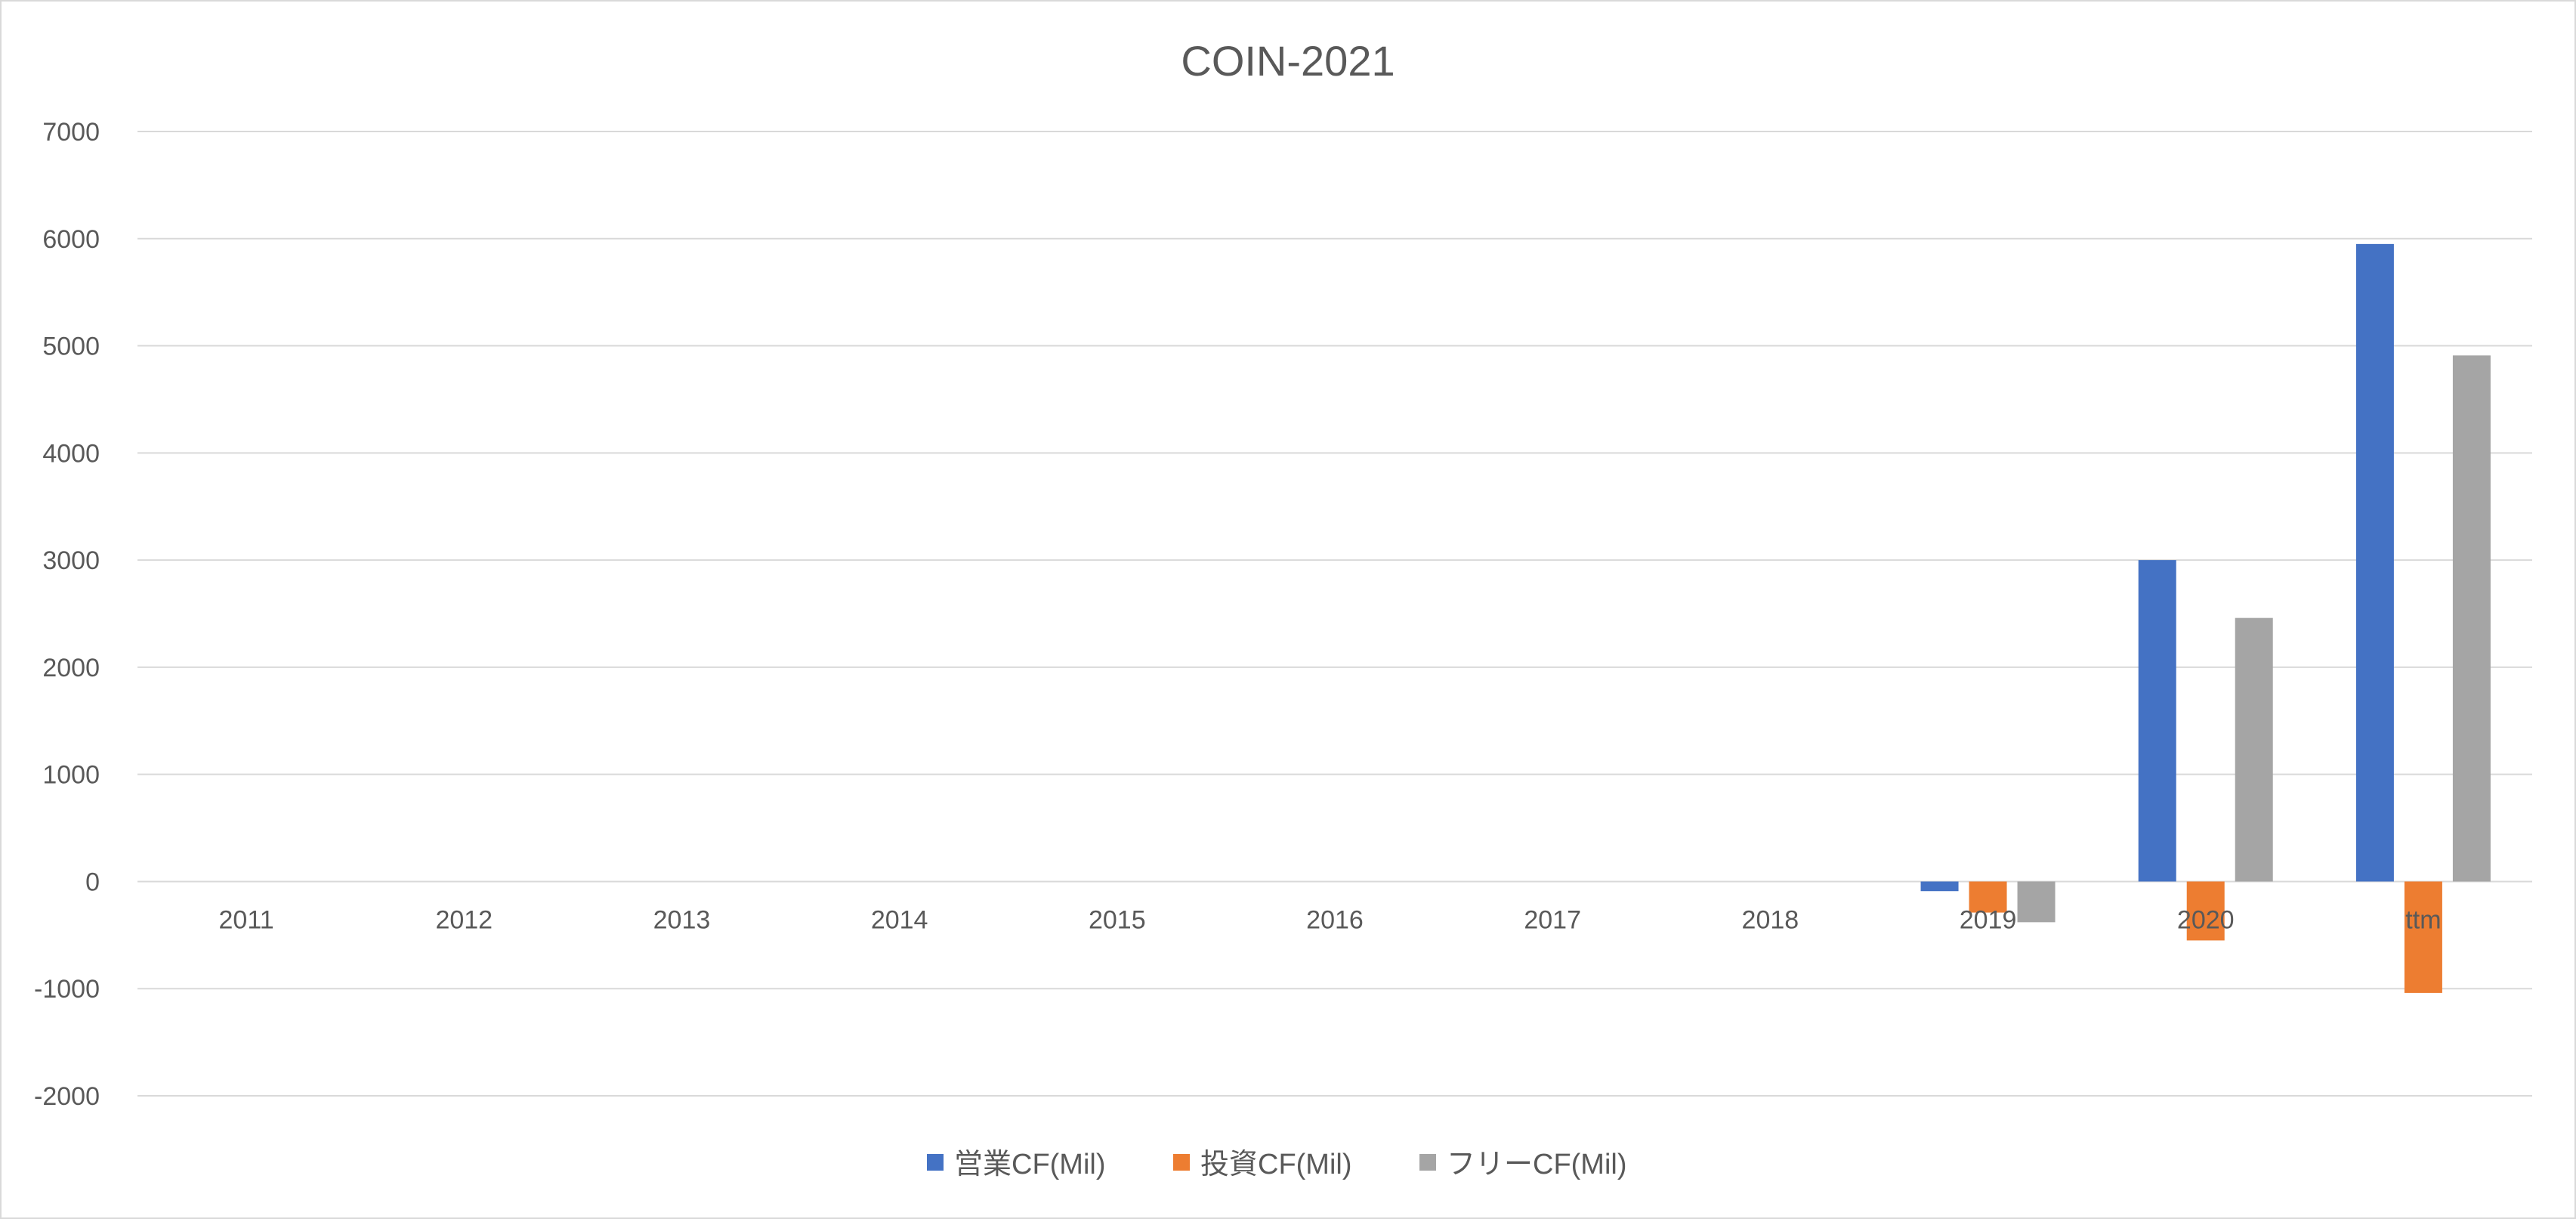 The image size is (2576, 1219). Describe the element at coordinates (71, 560) in the screenshot. I see `y-tick-label: 3000` at that location.